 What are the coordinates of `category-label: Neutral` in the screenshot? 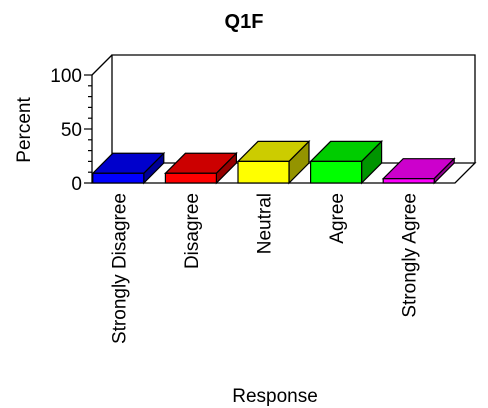 It's located at (265, 223).